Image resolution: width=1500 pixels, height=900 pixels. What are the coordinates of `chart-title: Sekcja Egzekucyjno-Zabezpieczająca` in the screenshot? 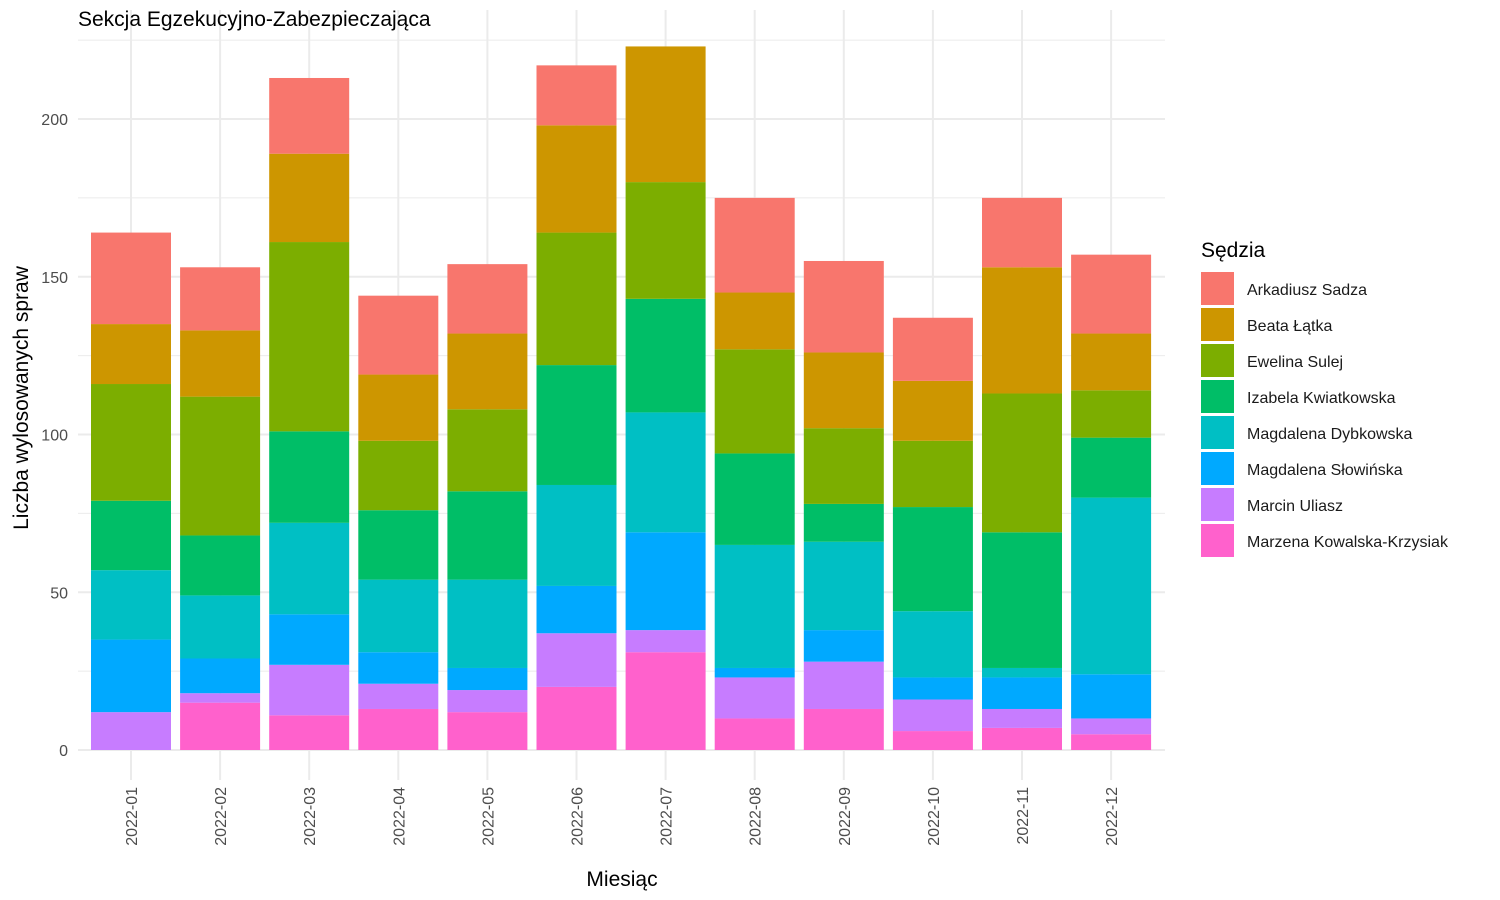 It's located at (254, 19).